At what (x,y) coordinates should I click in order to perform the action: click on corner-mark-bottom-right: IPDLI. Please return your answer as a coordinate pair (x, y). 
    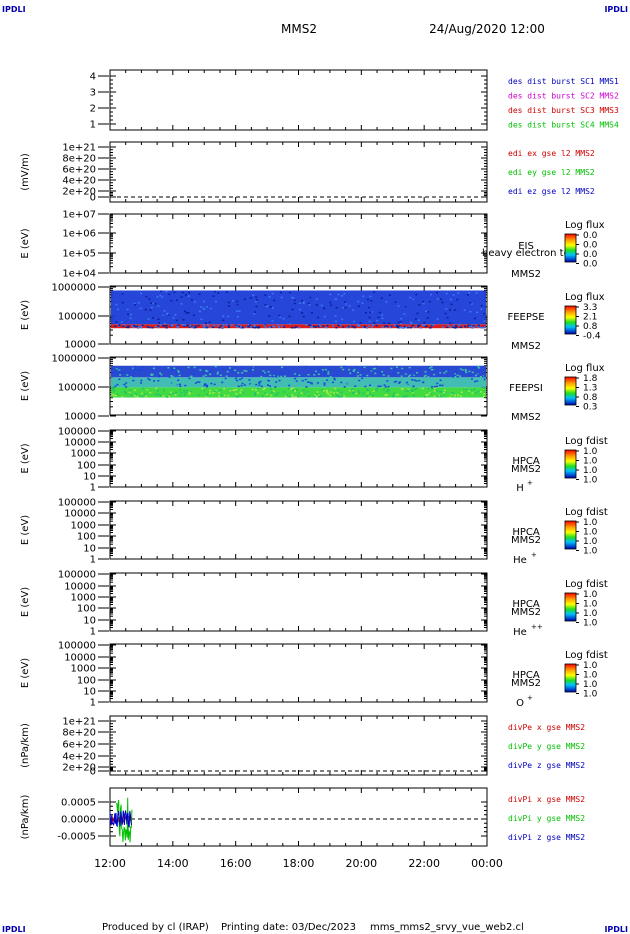
    Looking at the image, I should click on (616, 929).